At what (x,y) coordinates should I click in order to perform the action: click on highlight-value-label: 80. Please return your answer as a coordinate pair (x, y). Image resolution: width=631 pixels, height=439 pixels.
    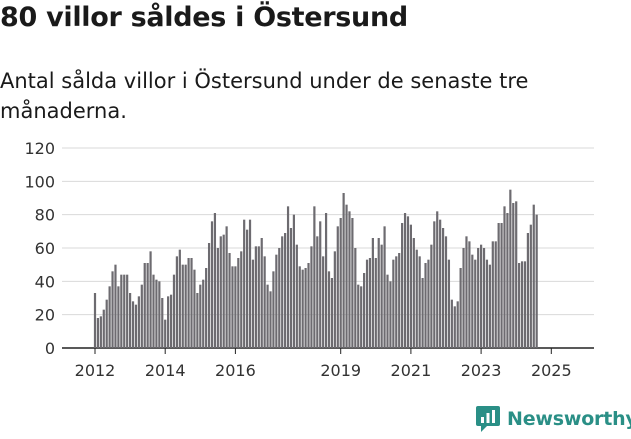
    Looking at the image, I should click on (566, 2).